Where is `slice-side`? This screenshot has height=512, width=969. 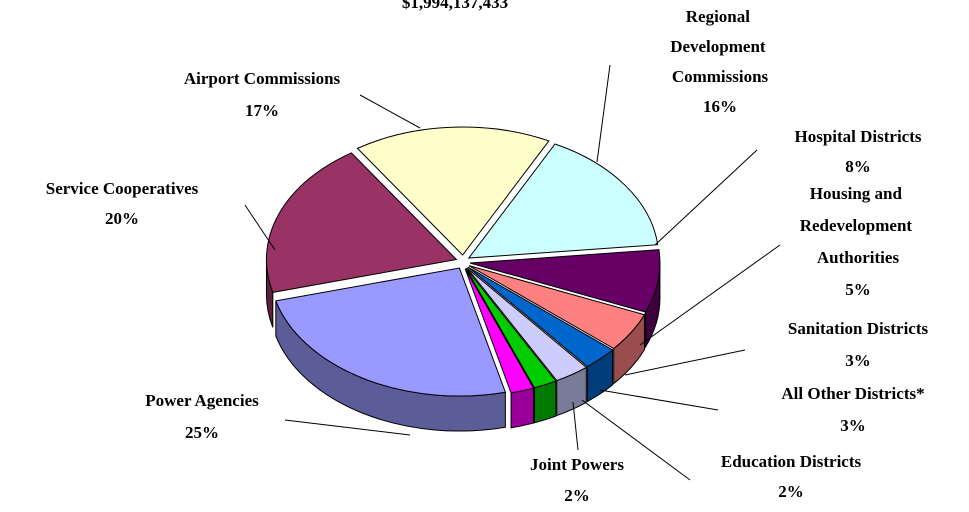 slice-side is located at coordinates (522, 408).